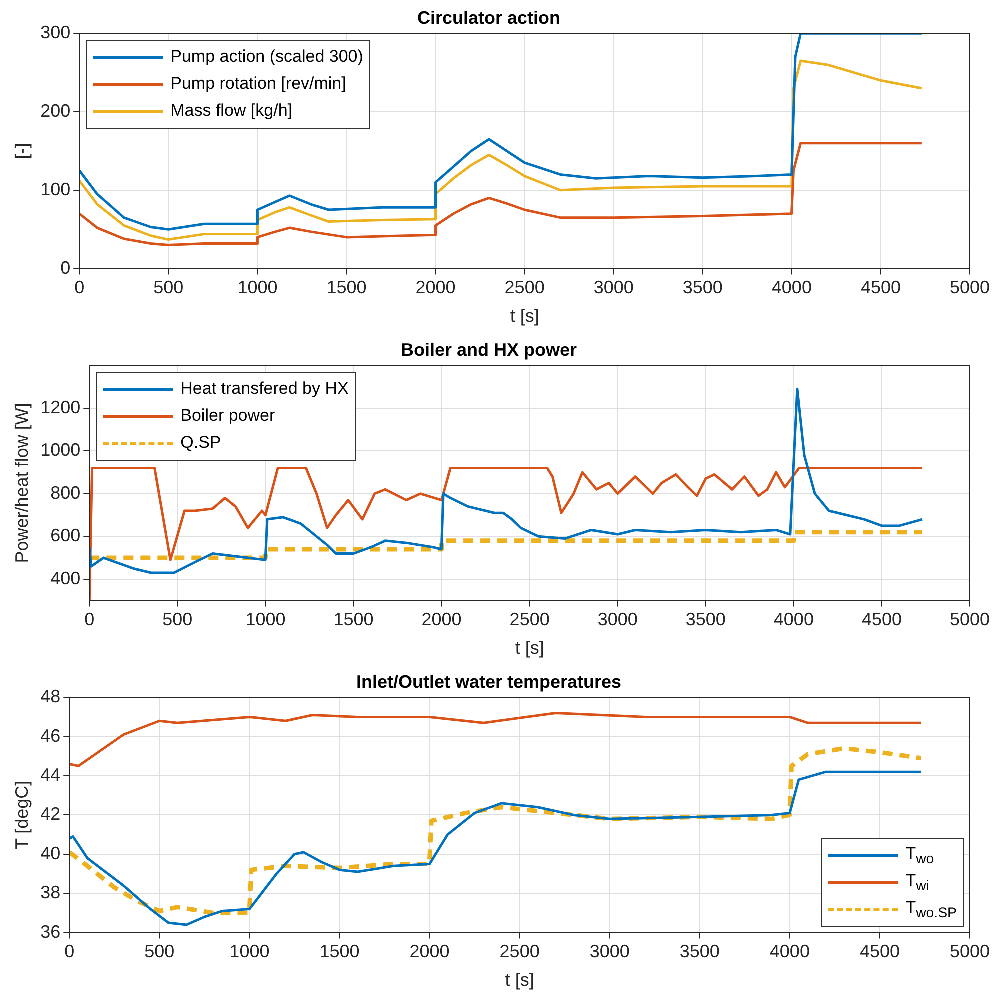 The image size is (1000, 996). What do you see at coordinates (489, 350) in the screenshot?
I see `chart-title: Boiler and HX power` at bounding box center [489, 350].